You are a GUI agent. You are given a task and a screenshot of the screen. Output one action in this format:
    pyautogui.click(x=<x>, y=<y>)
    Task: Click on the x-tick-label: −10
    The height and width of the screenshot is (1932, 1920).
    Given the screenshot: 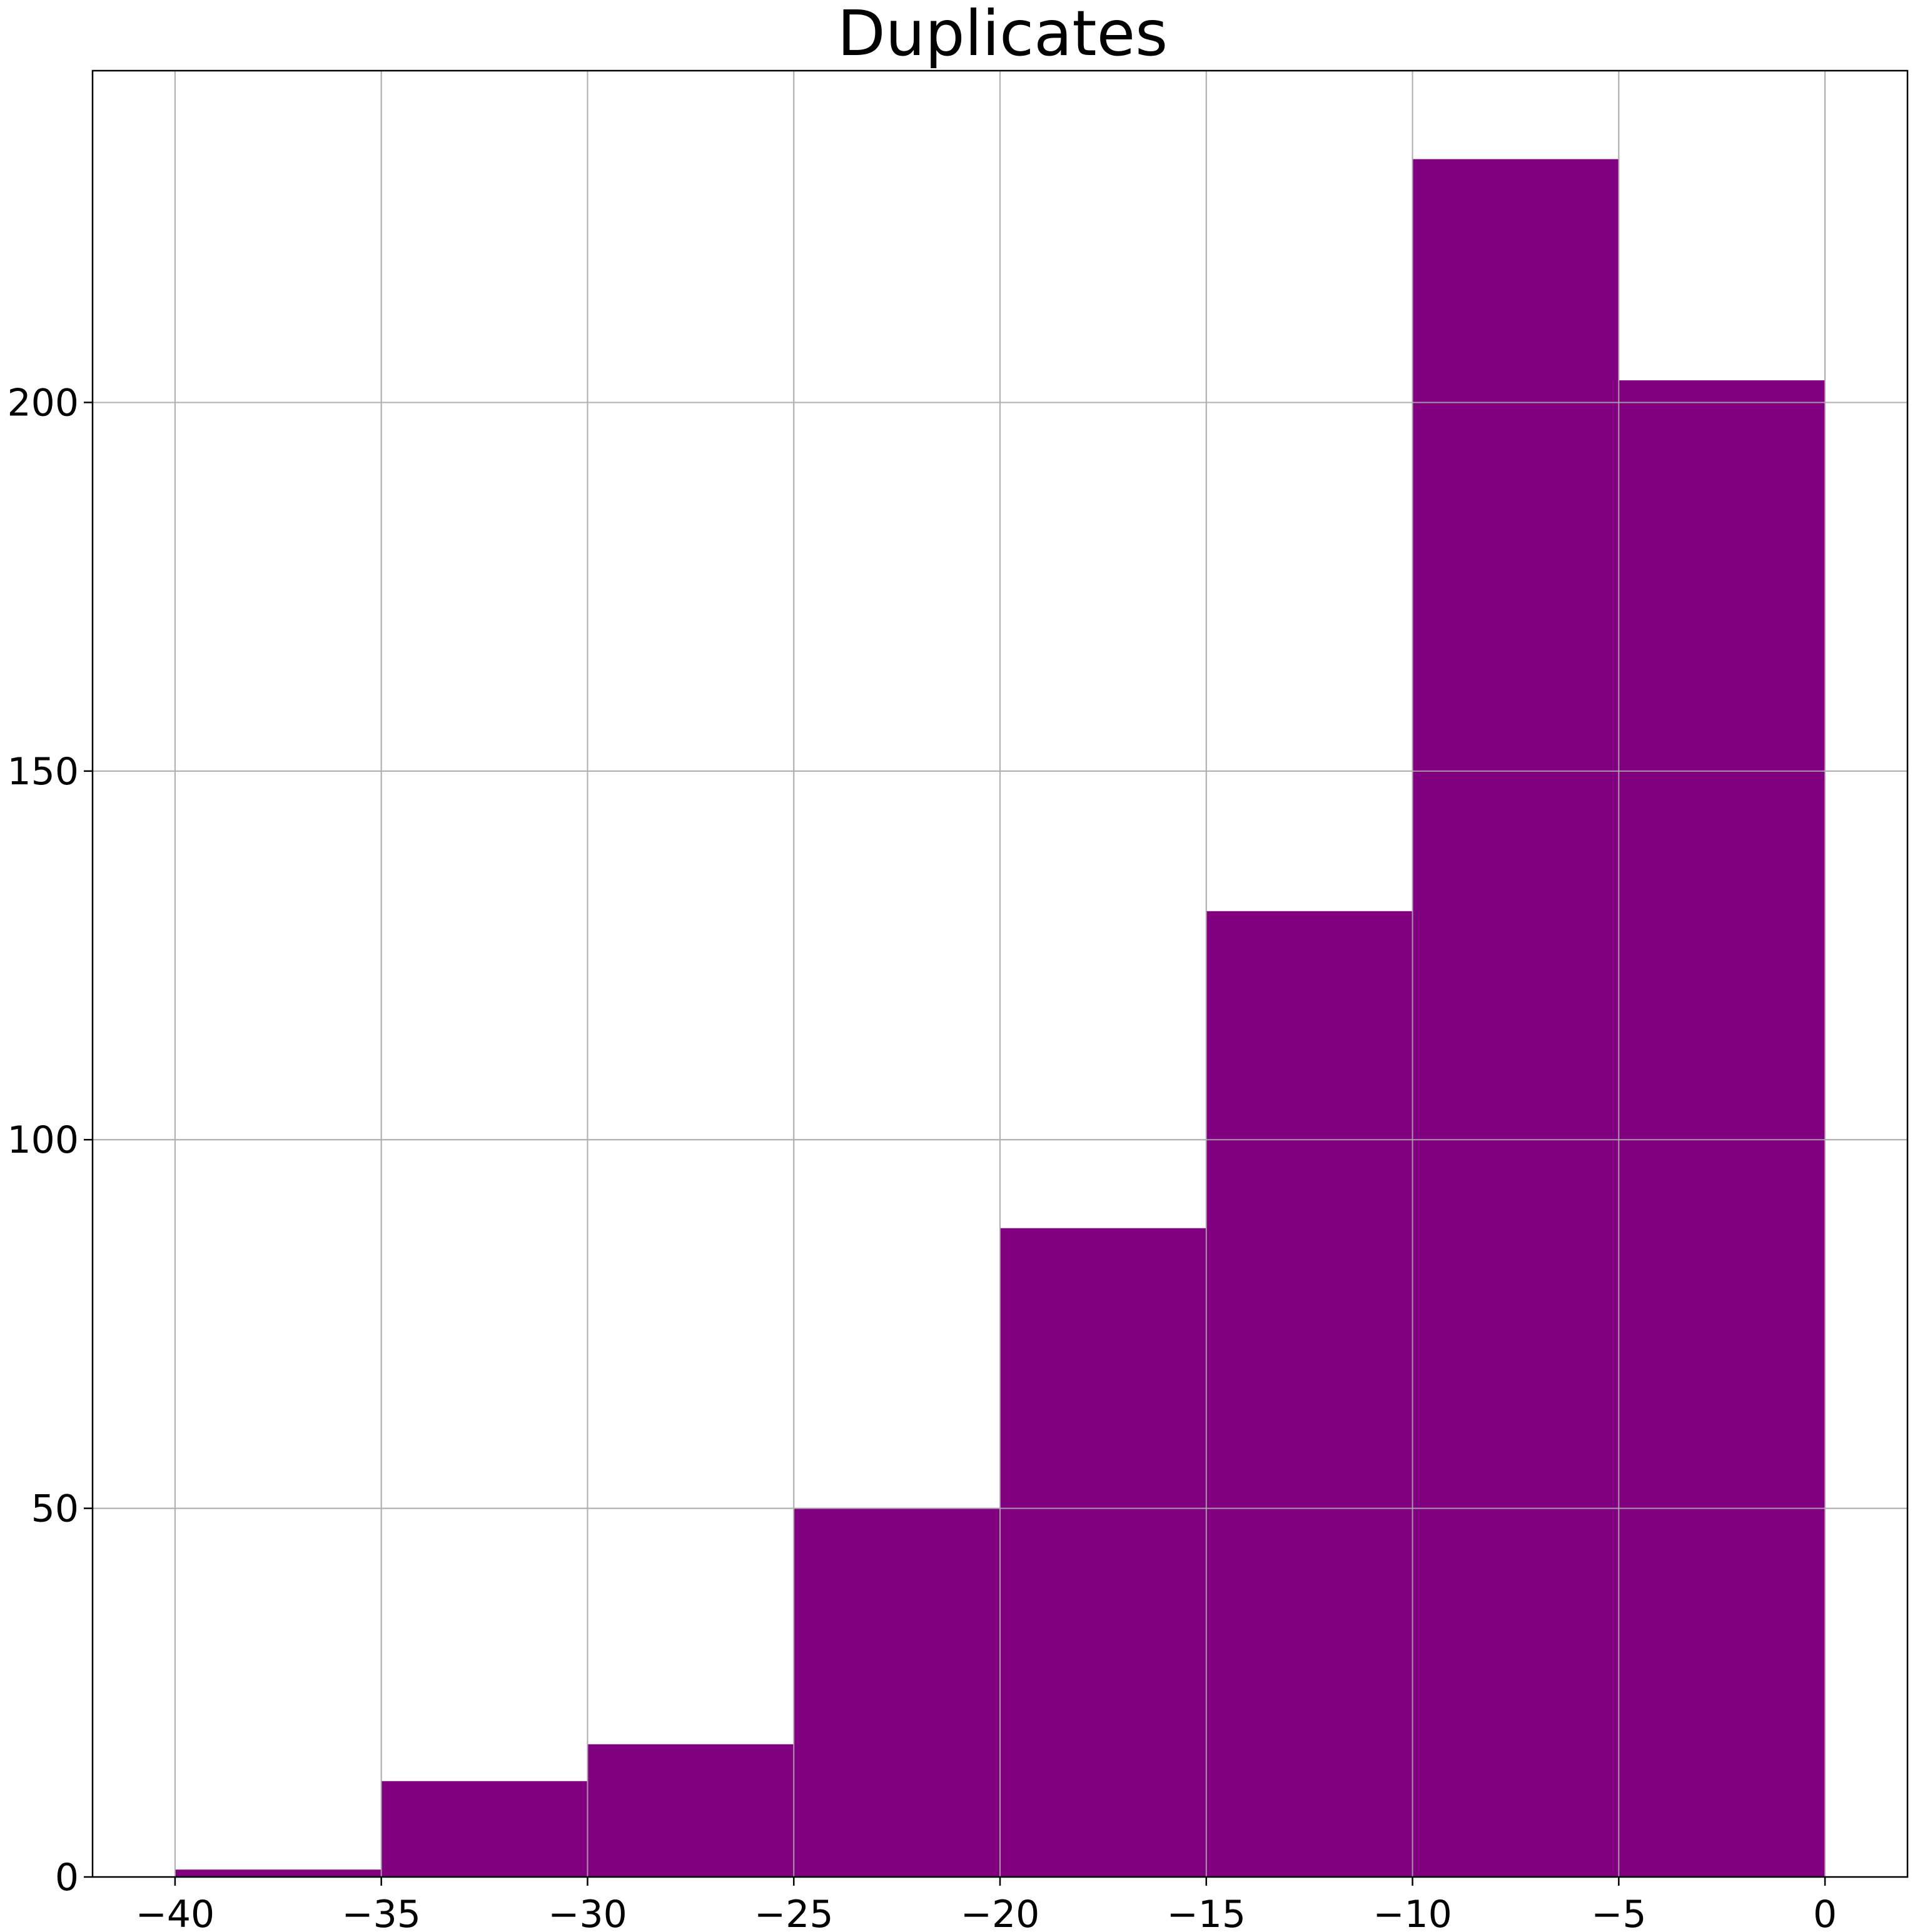 What is the action you would take?
    pyautogui.click(x=1412, y=1912)
    